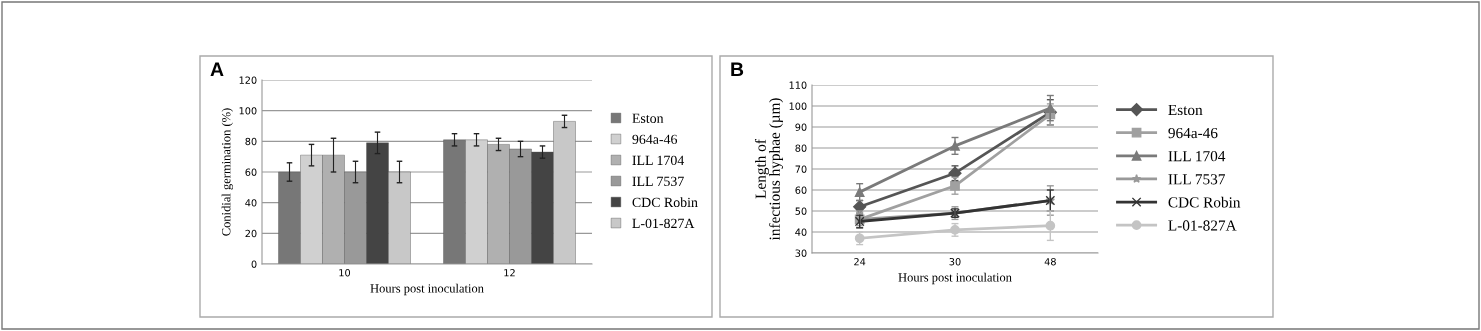 Image resolution: width=1481 pixels, height=331 pixels. I want to click on chart-title: B, so click(737, 69).